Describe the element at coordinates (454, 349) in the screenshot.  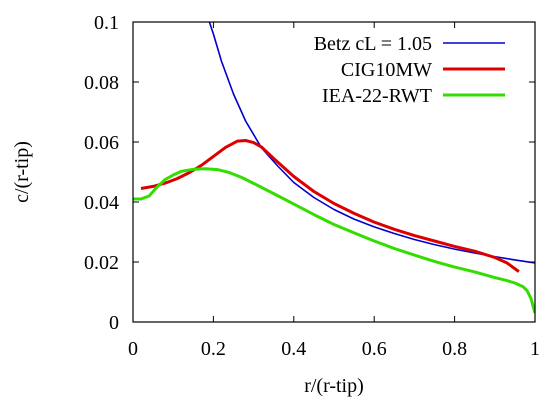
I see `x-tick-label: 0.8` at that location.